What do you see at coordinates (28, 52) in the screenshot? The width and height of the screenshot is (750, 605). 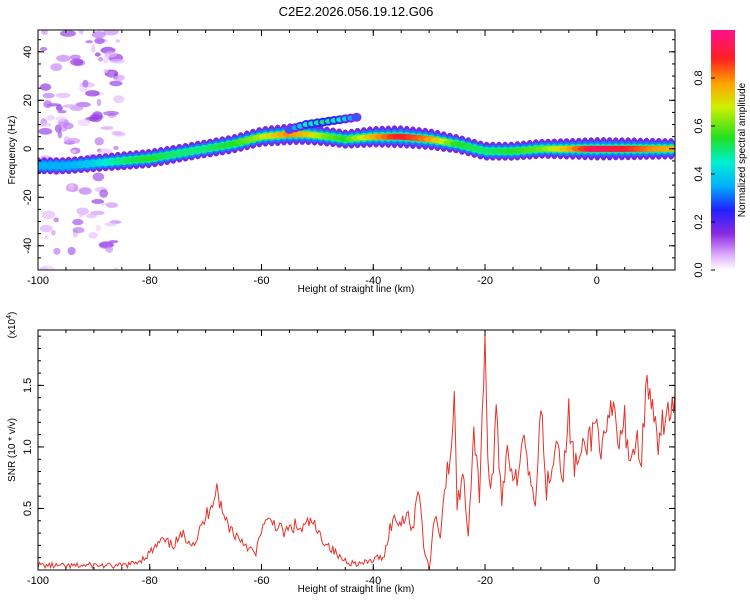 I see `y-tick-label: 40` at bounding box center [28, 52].